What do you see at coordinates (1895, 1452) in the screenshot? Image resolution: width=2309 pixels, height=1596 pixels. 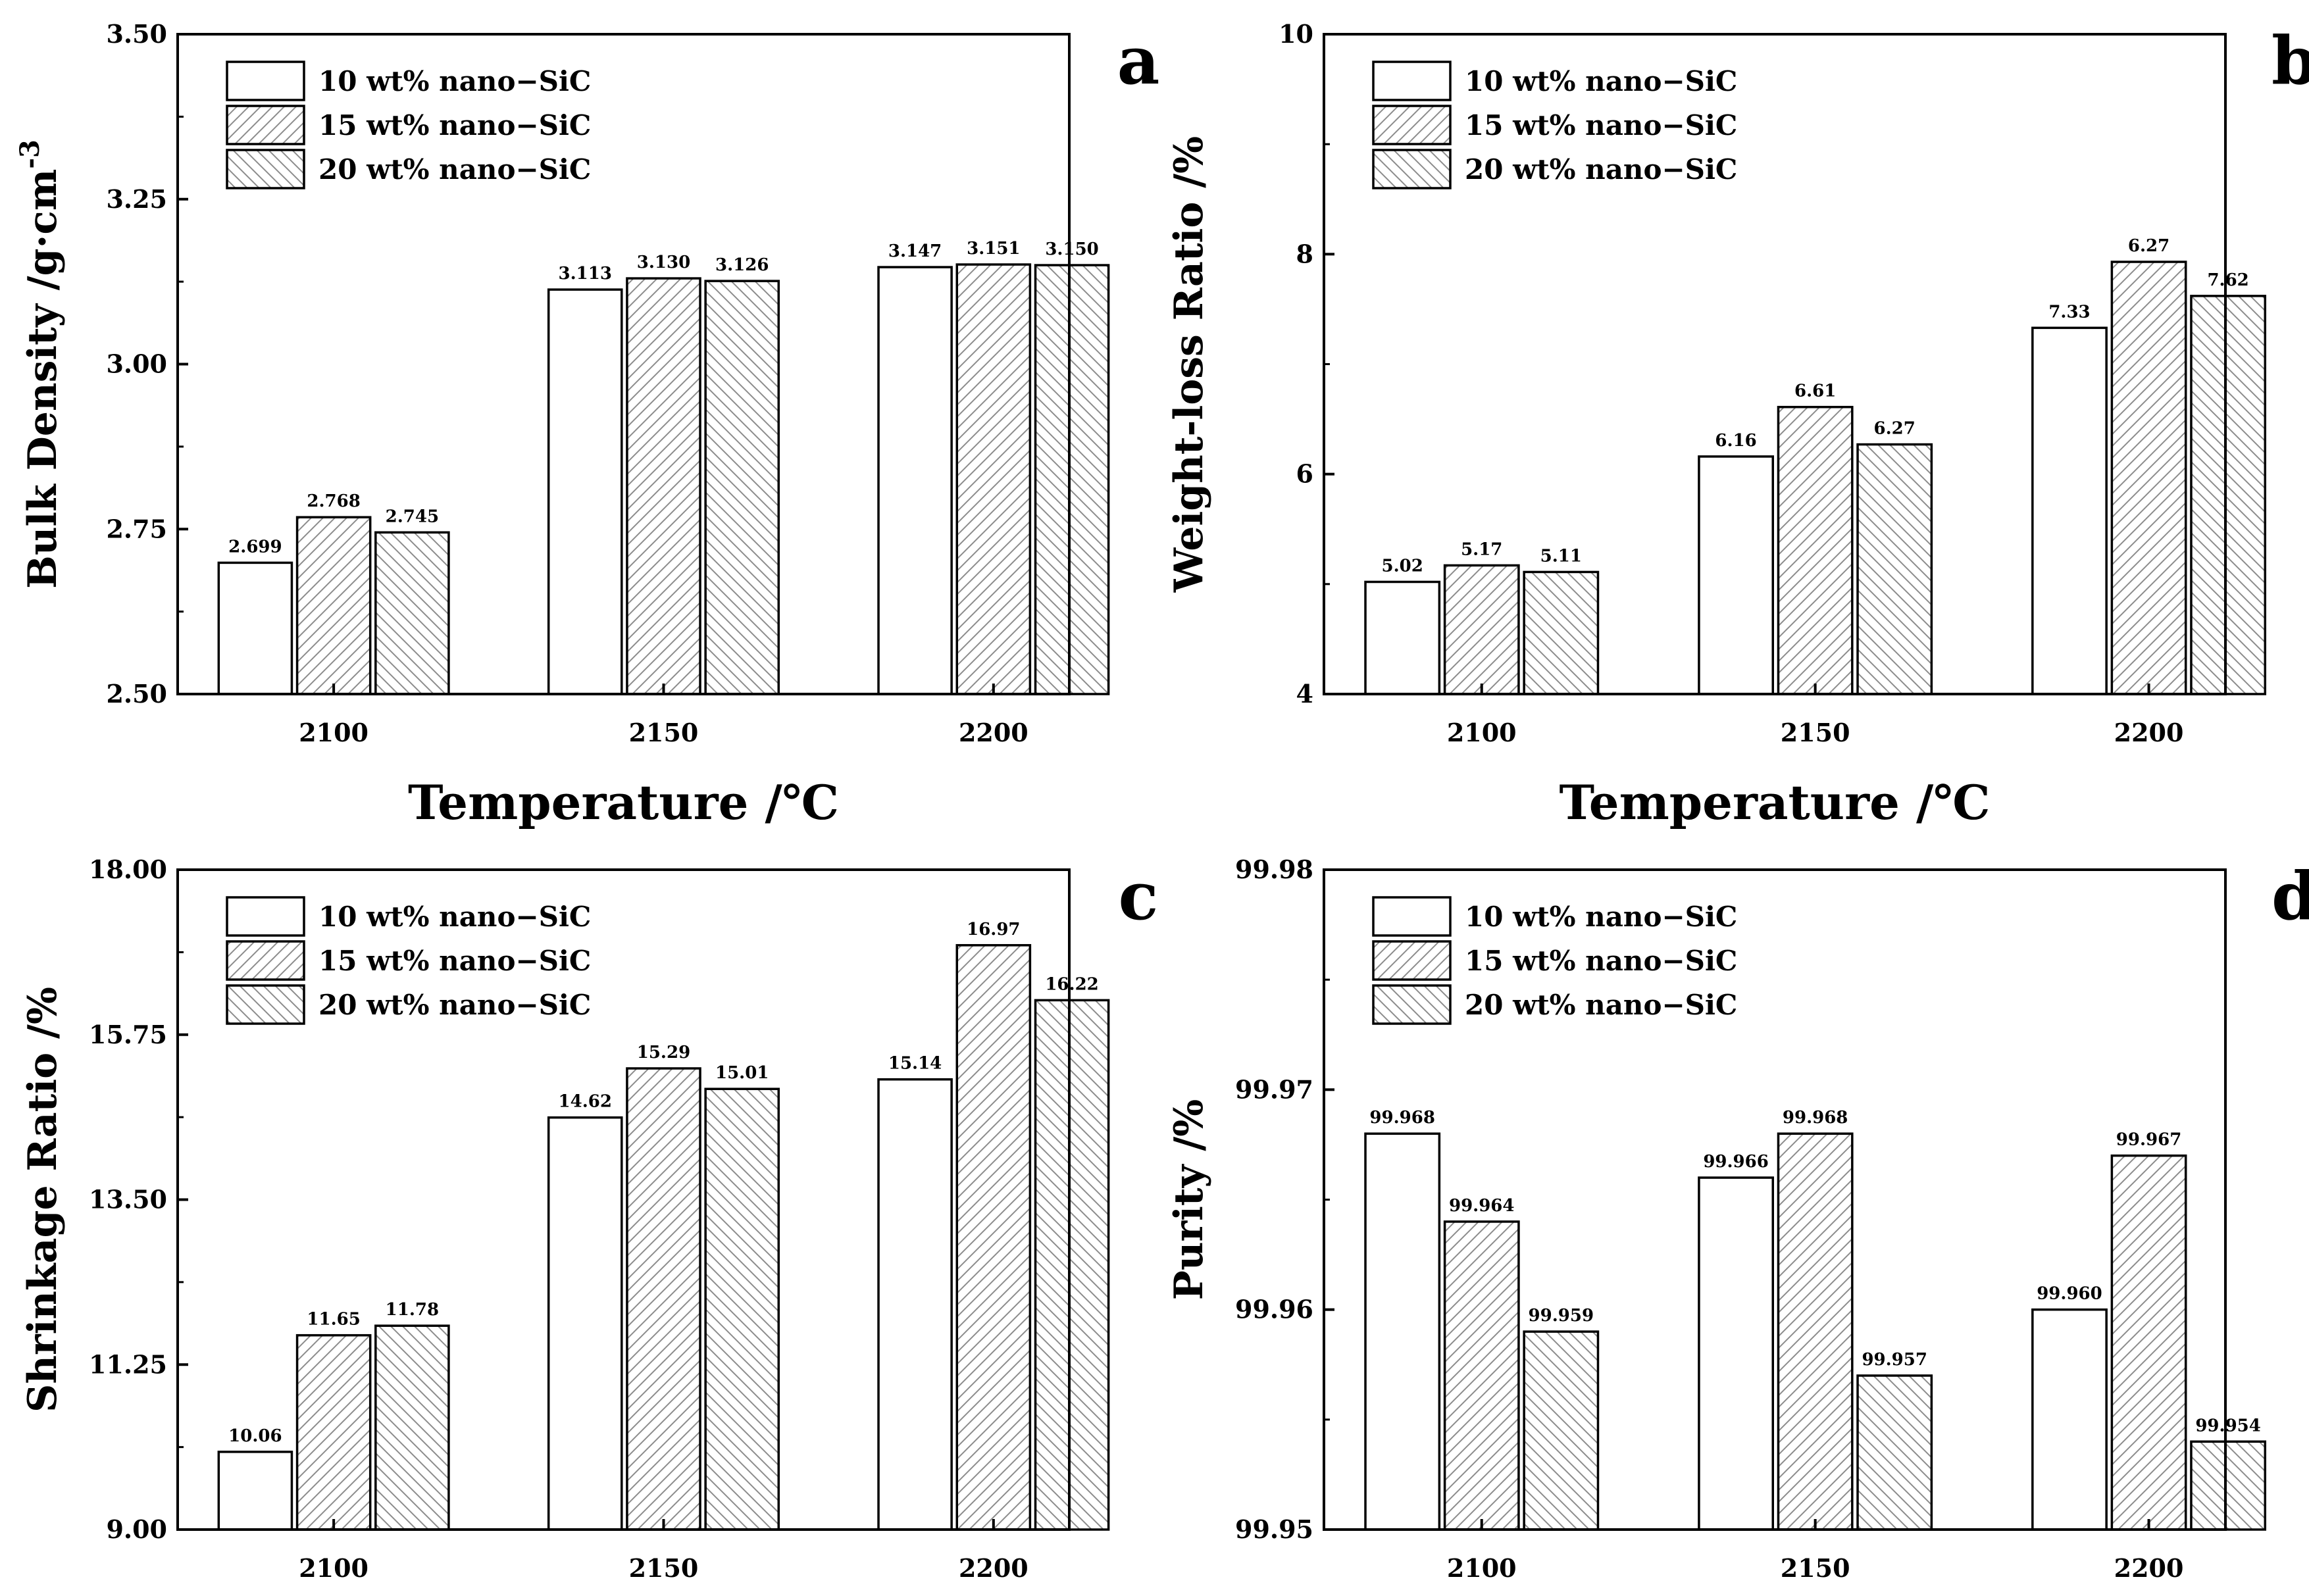 I see `bar-d-2150-series3` at bounding box center [1895, 1452].